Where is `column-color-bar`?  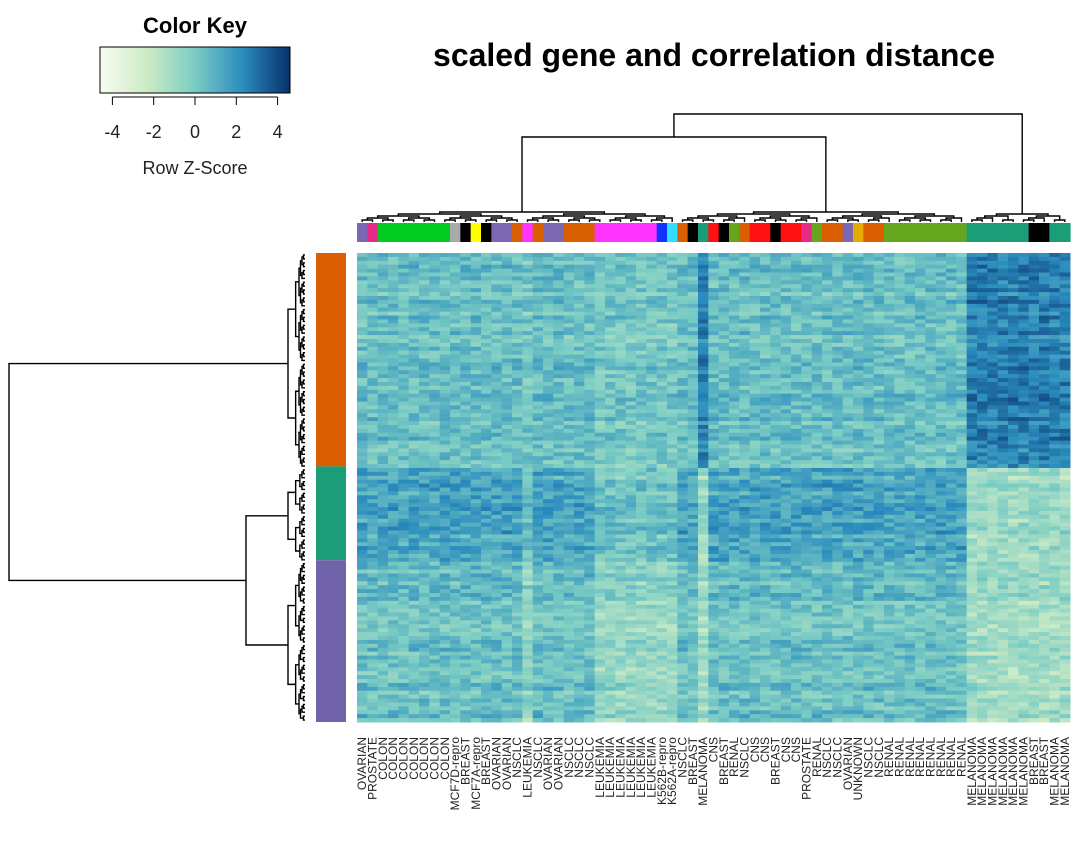 column-color-bar is located at coordinates (714, 232).